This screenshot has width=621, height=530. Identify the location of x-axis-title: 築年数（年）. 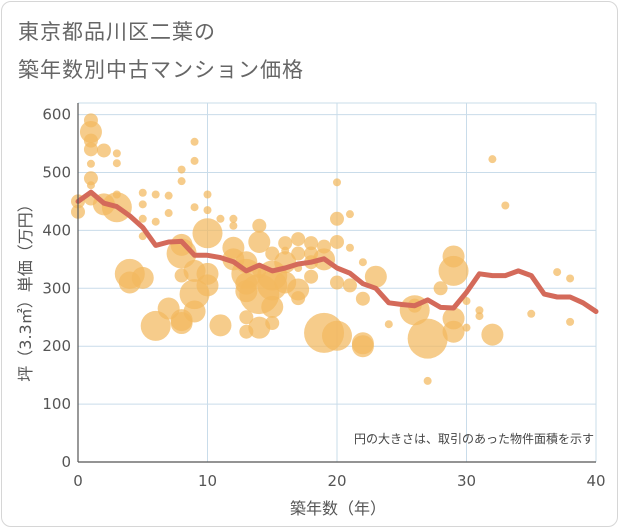
(338, 508).